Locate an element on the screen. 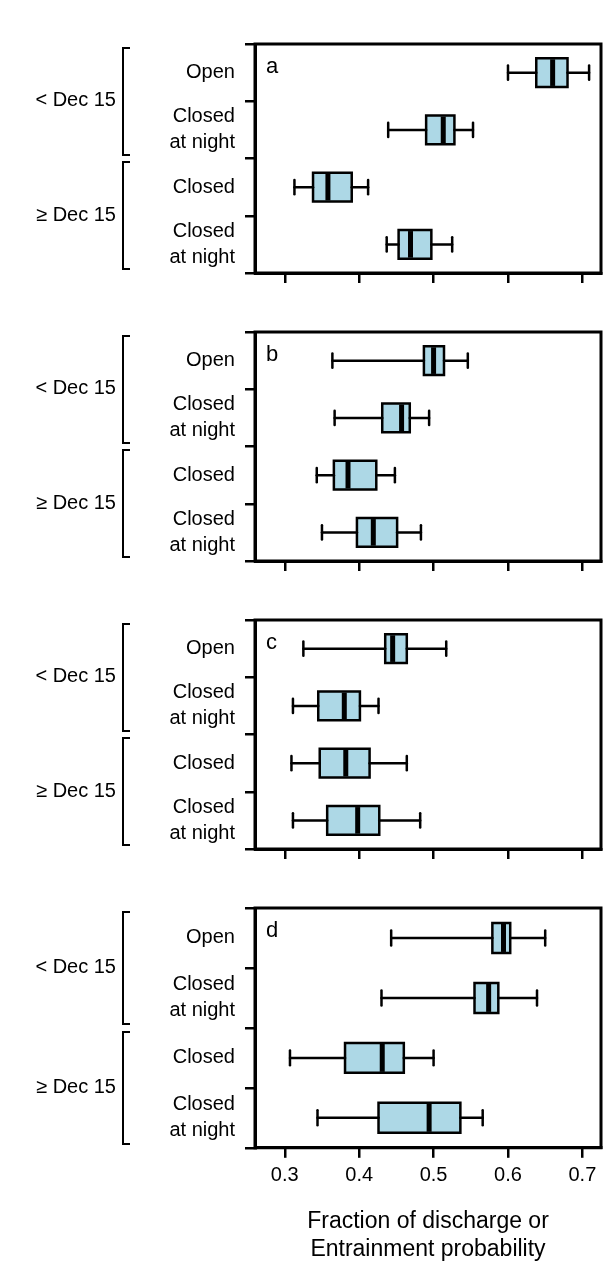 The height and width of the screenshot is (1277, 605). x-tick-label: 0.5 is located at coordinates (433, 1174).